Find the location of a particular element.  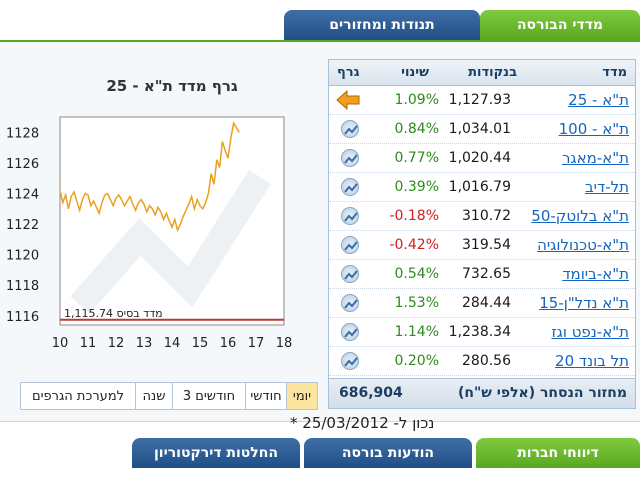

header-name: מדד is located at coordinates (614, 72).